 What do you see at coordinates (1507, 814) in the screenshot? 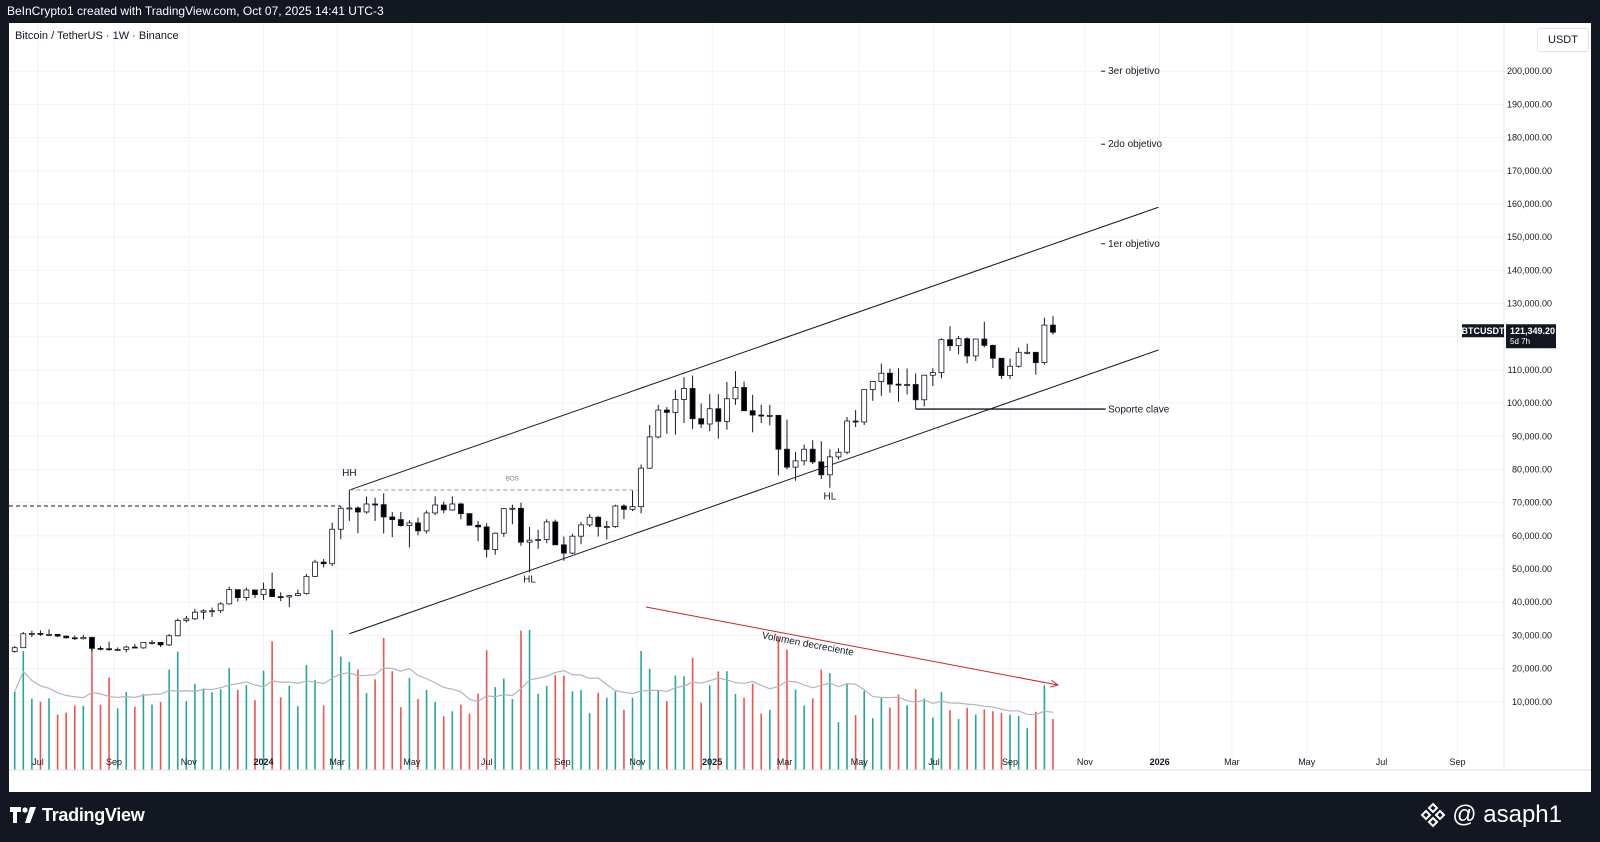
I see `author-name: @ asaph1` at bounding box center [1507, 814].